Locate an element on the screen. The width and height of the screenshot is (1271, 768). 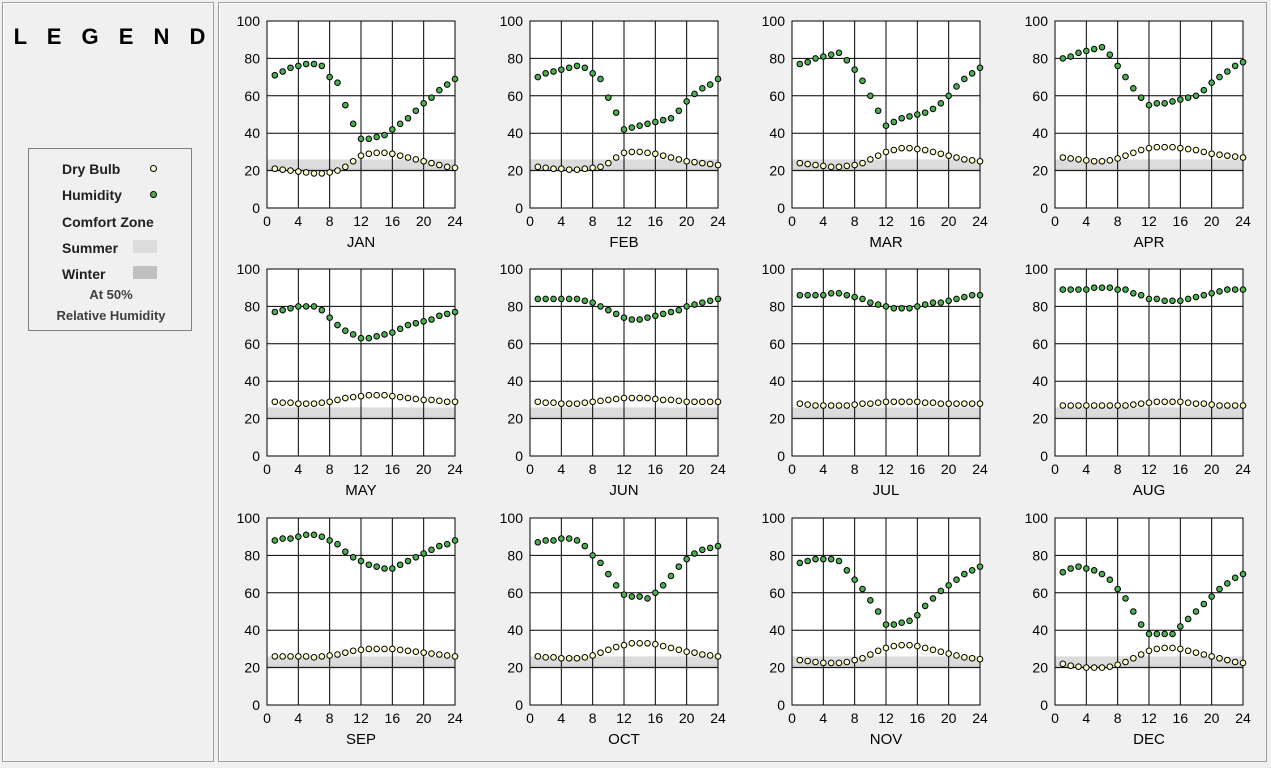
x-tick-label: 20 is located at coordinates (1212, 718).